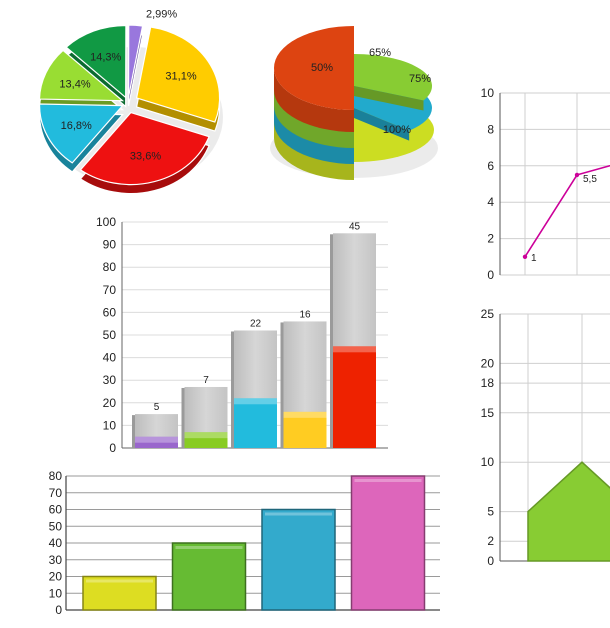  Describe the element at coordinates (490, 541) in the screenshot. I see `area-ytick-label: 2` at that location.